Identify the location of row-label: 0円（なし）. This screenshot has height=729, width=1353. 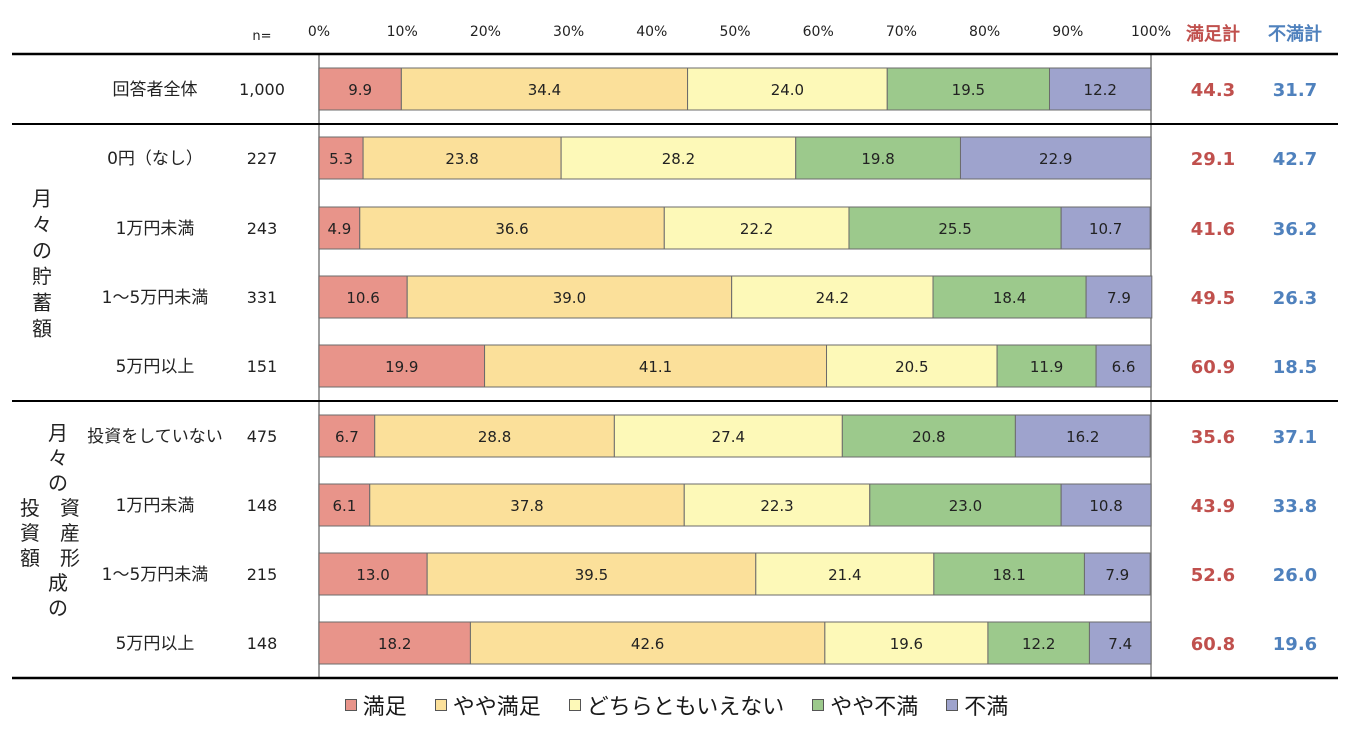
(155, 159).